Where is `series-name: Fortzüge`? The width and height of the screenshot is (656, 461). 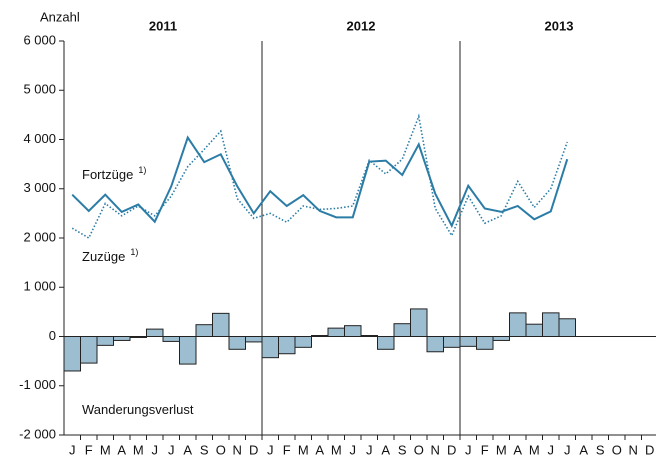 series-name: Fortzüge is located at coordinates (107, 174).